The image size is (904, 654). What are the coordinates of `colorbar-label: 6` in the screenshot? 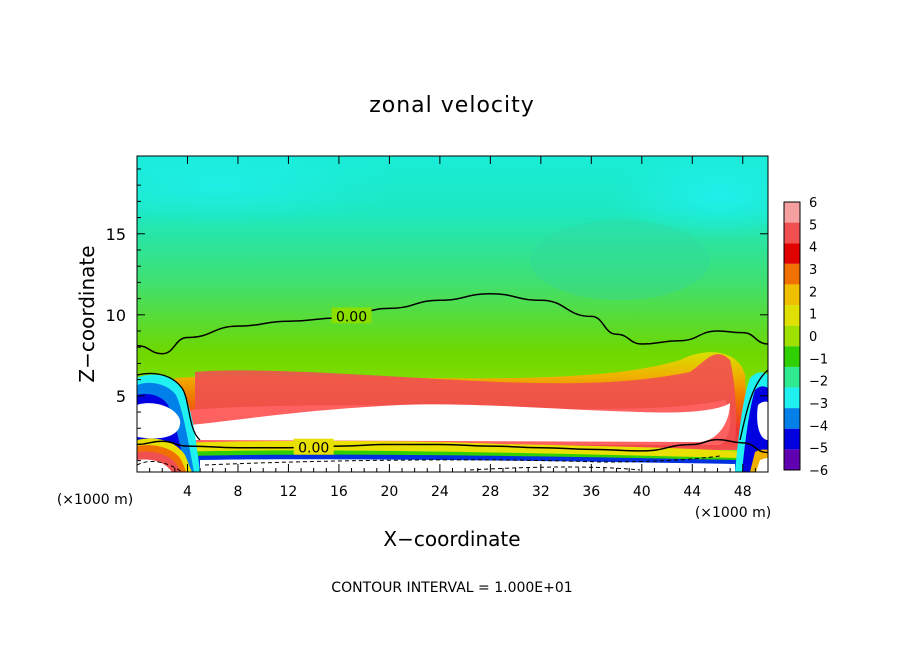 It's located at (813, 203).